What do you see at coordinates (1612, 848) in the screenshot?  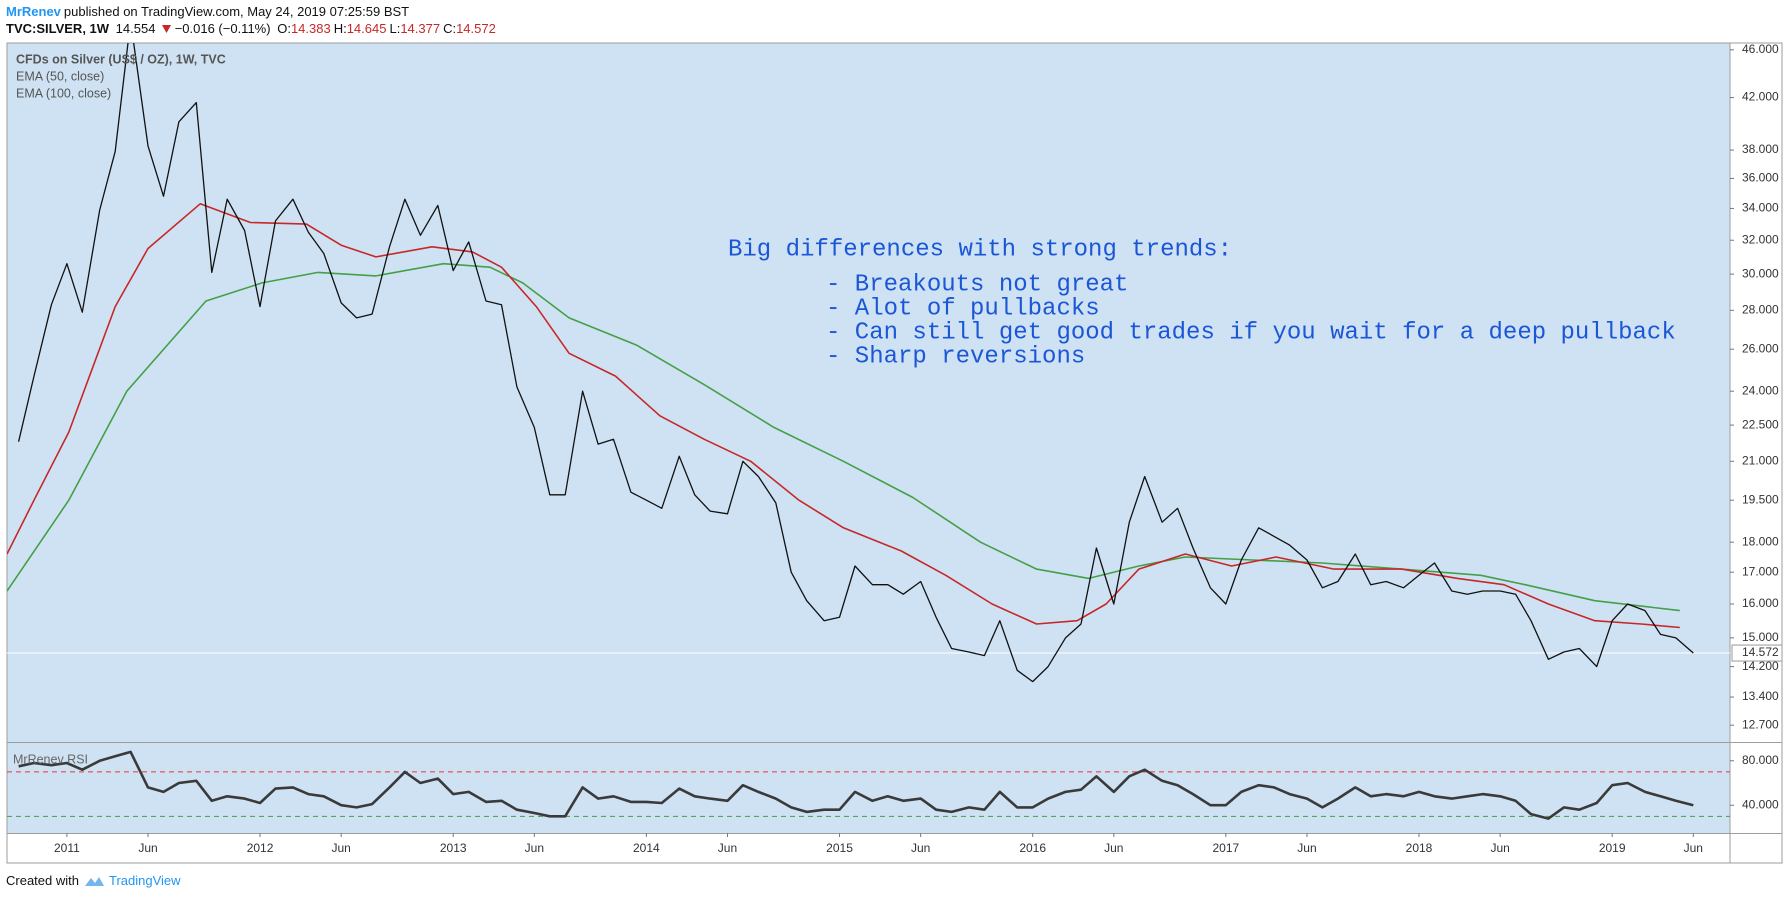 I see `x-tick-label: 2019` at bounding box center [1612, 848].